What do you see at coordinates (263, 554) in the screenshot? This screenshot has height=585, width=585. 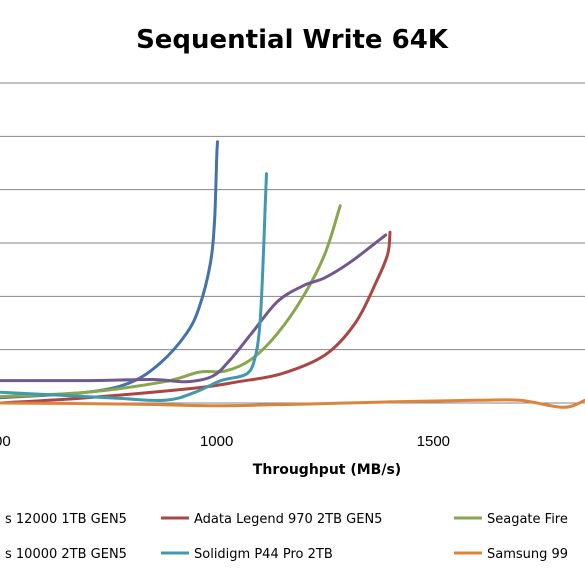 I see `legend-label: Solidigm P44 Pro 2TB` at bounding box center [263, 554].